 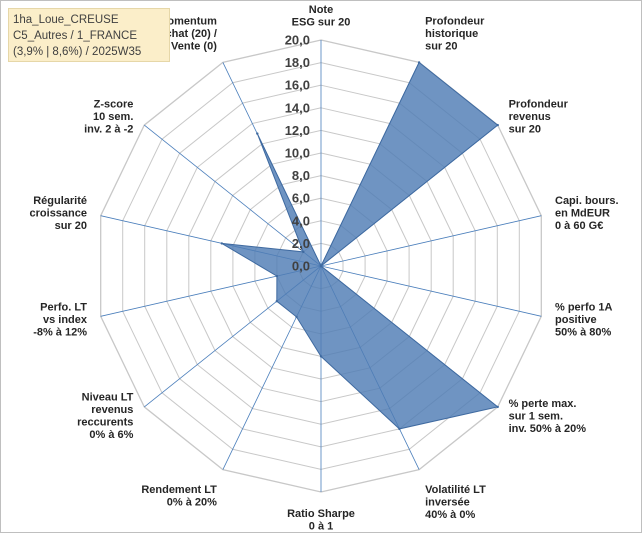 I want to click on axis-label-line: -8% à 12%, so click(x=60, y=333).